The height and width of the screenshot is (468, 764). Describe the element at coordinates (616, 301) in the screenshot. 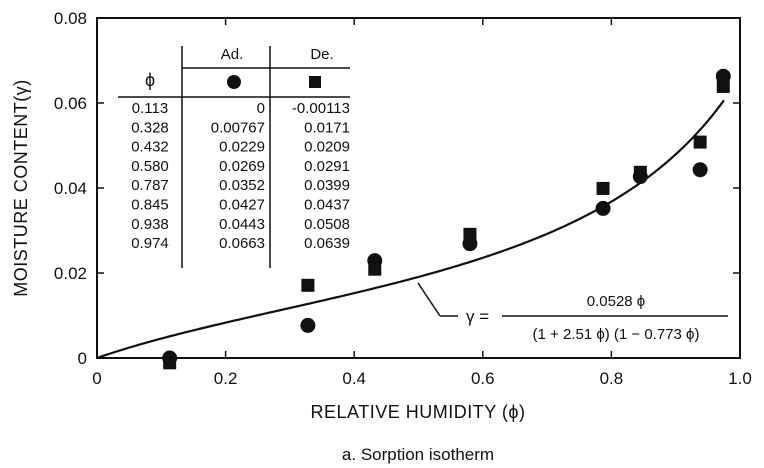

I see `formula-numerator: 0.0528 ϕ` at that location.